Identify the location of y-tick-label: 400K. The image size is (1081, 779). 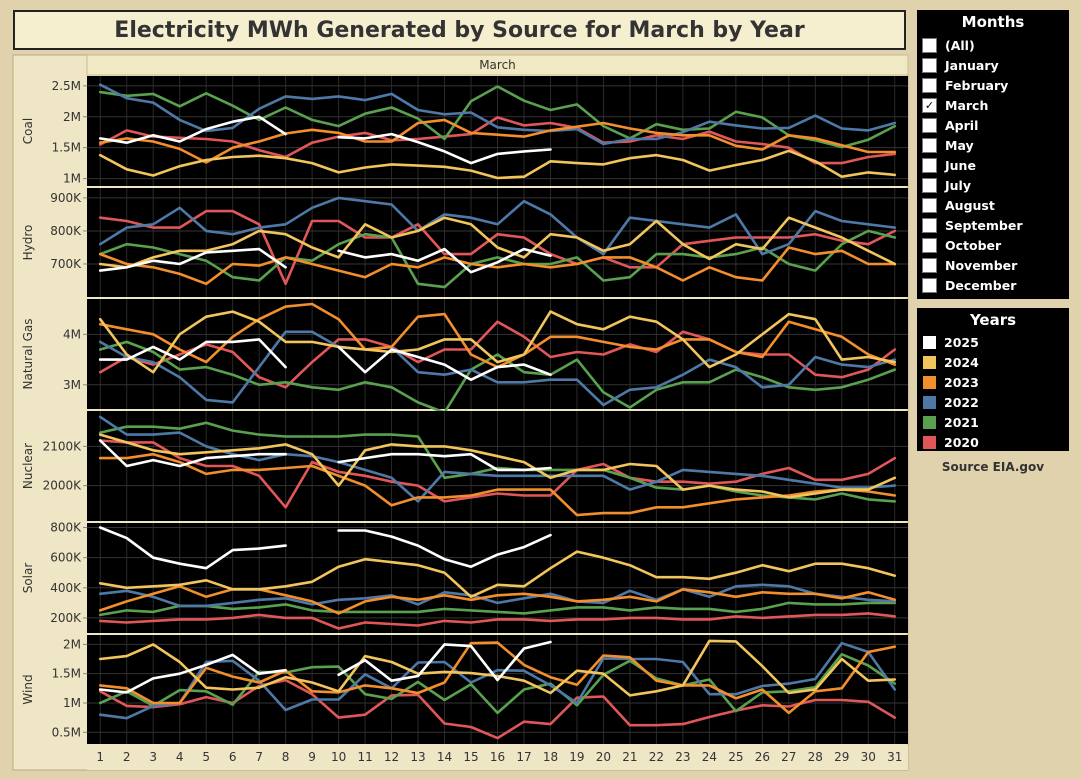
(66, 588).